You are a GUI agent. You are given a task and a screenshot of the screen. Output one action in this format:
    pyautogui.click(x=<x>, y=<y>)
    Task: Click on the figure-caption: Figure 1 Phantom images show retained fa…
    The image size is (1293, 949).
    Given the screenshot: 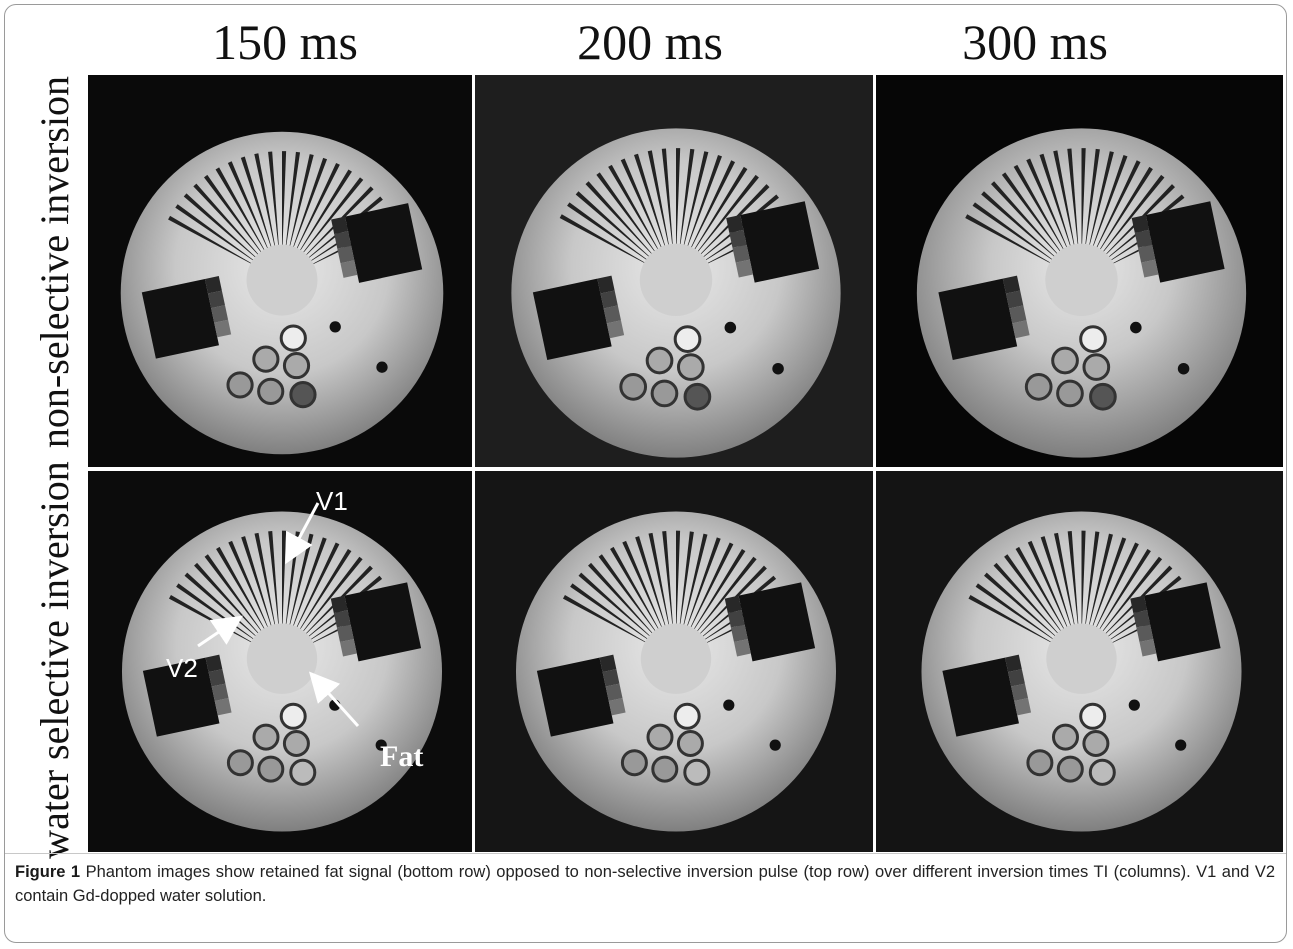 What is the action you would take?
    pyautogui.click(x=645, y=884)
    